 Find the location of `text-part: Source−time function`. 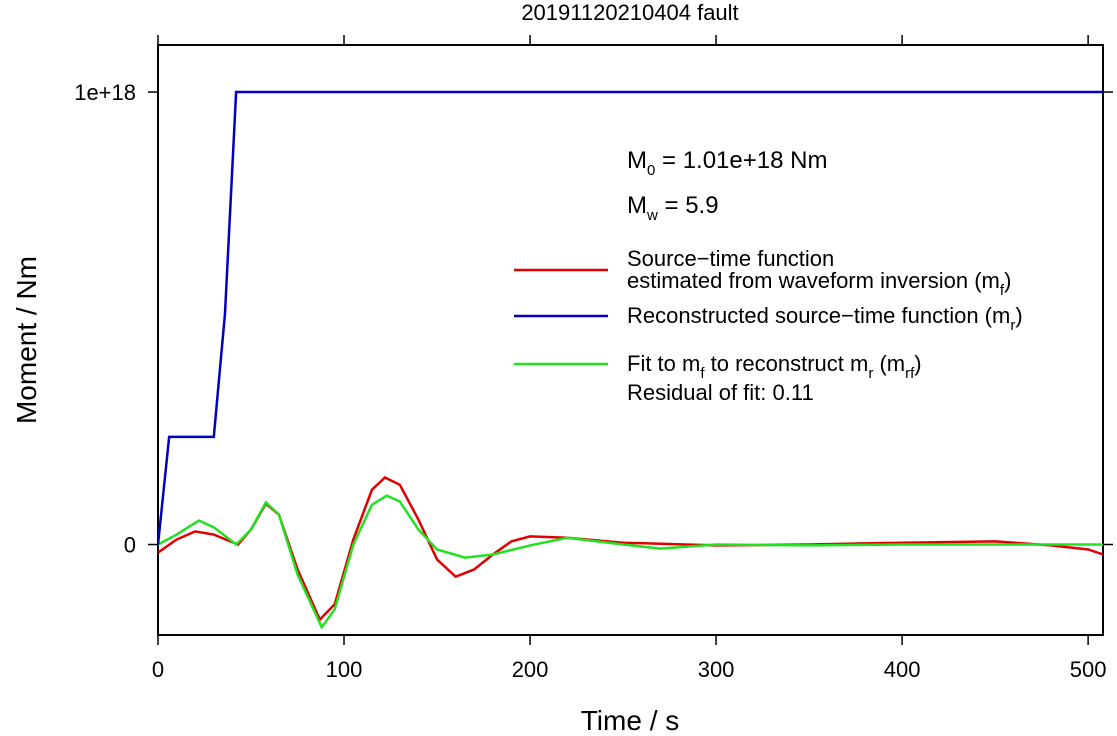

text-part: Source−time function is located at coordinates (730, 258).